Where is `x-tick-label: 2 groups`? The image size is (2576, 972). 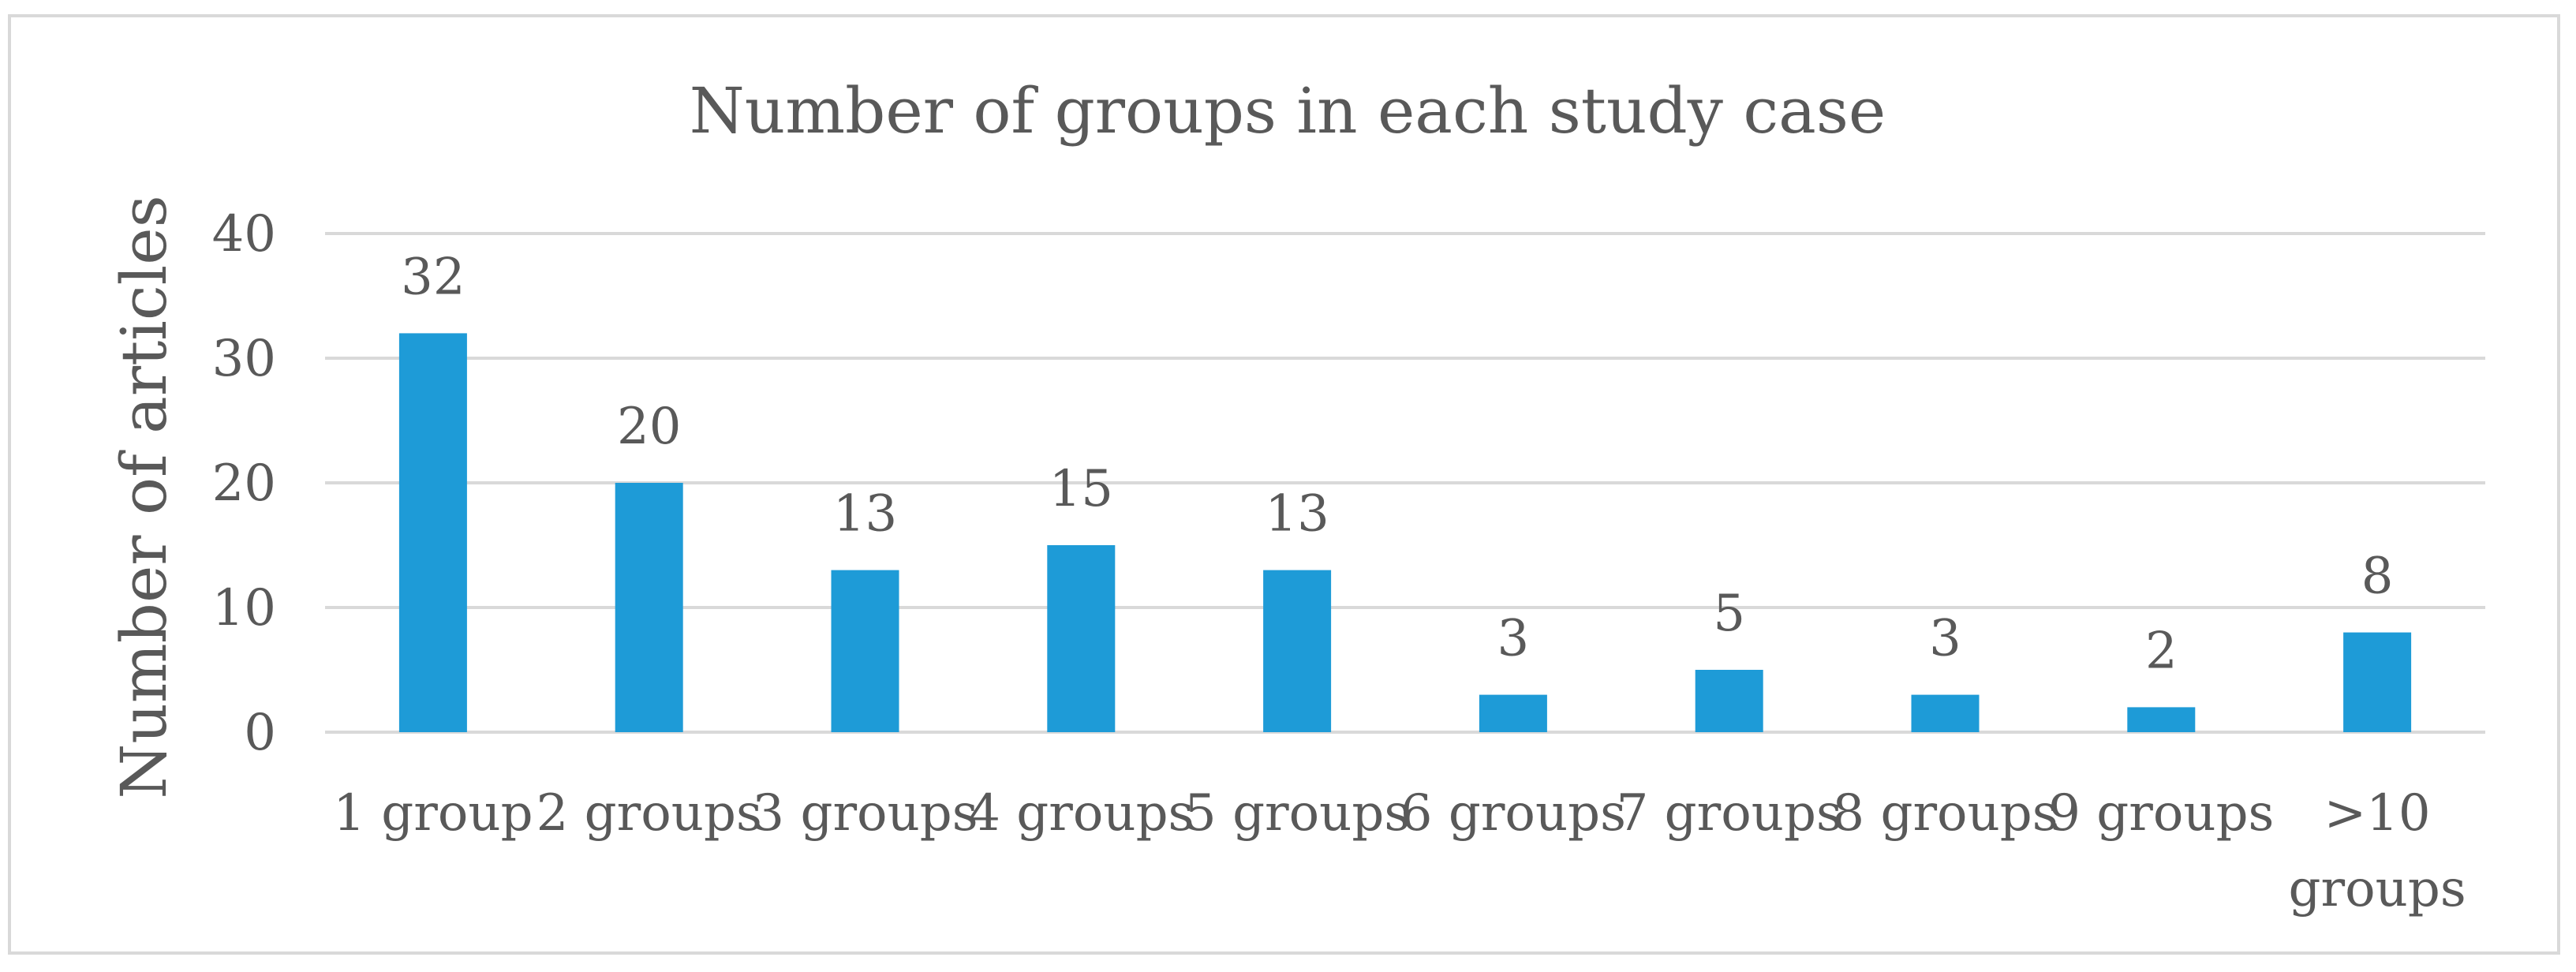
x-tick-label: 2 groups is located at coordinates (649, 813).